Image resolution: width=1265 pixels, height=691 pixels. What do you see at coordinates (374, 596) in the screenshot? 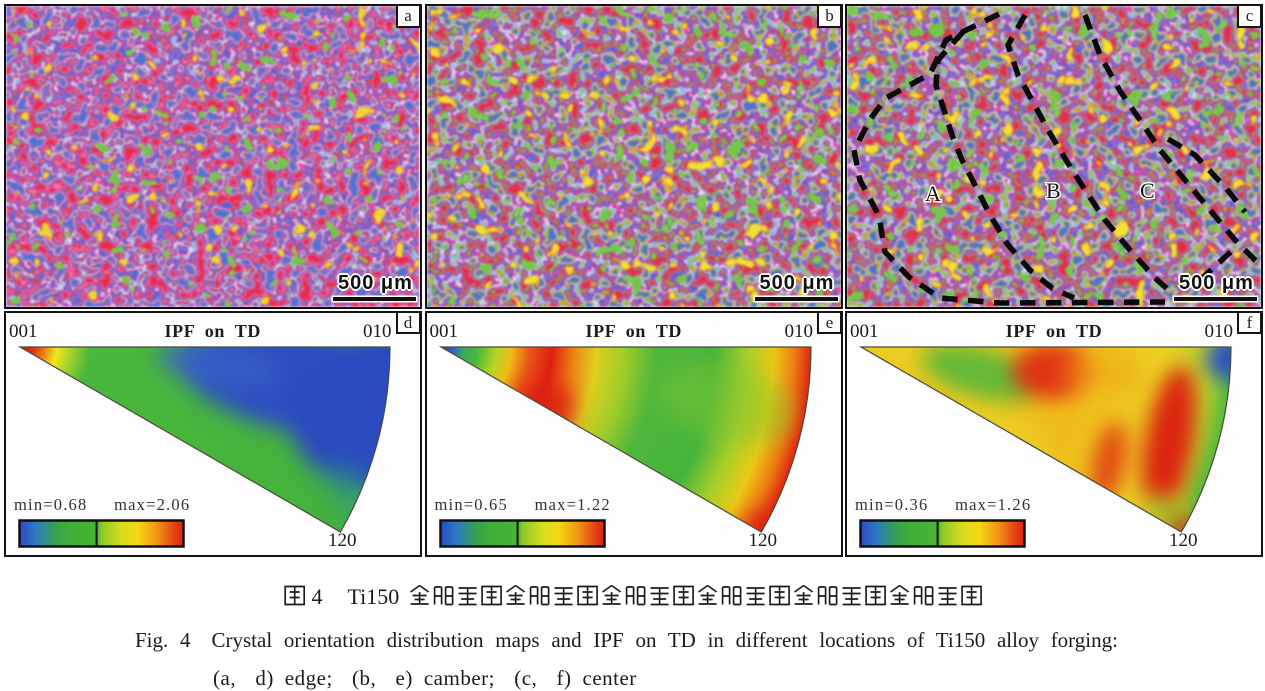
I see `svg-text: Ti150` at bounding box center [374, 596].